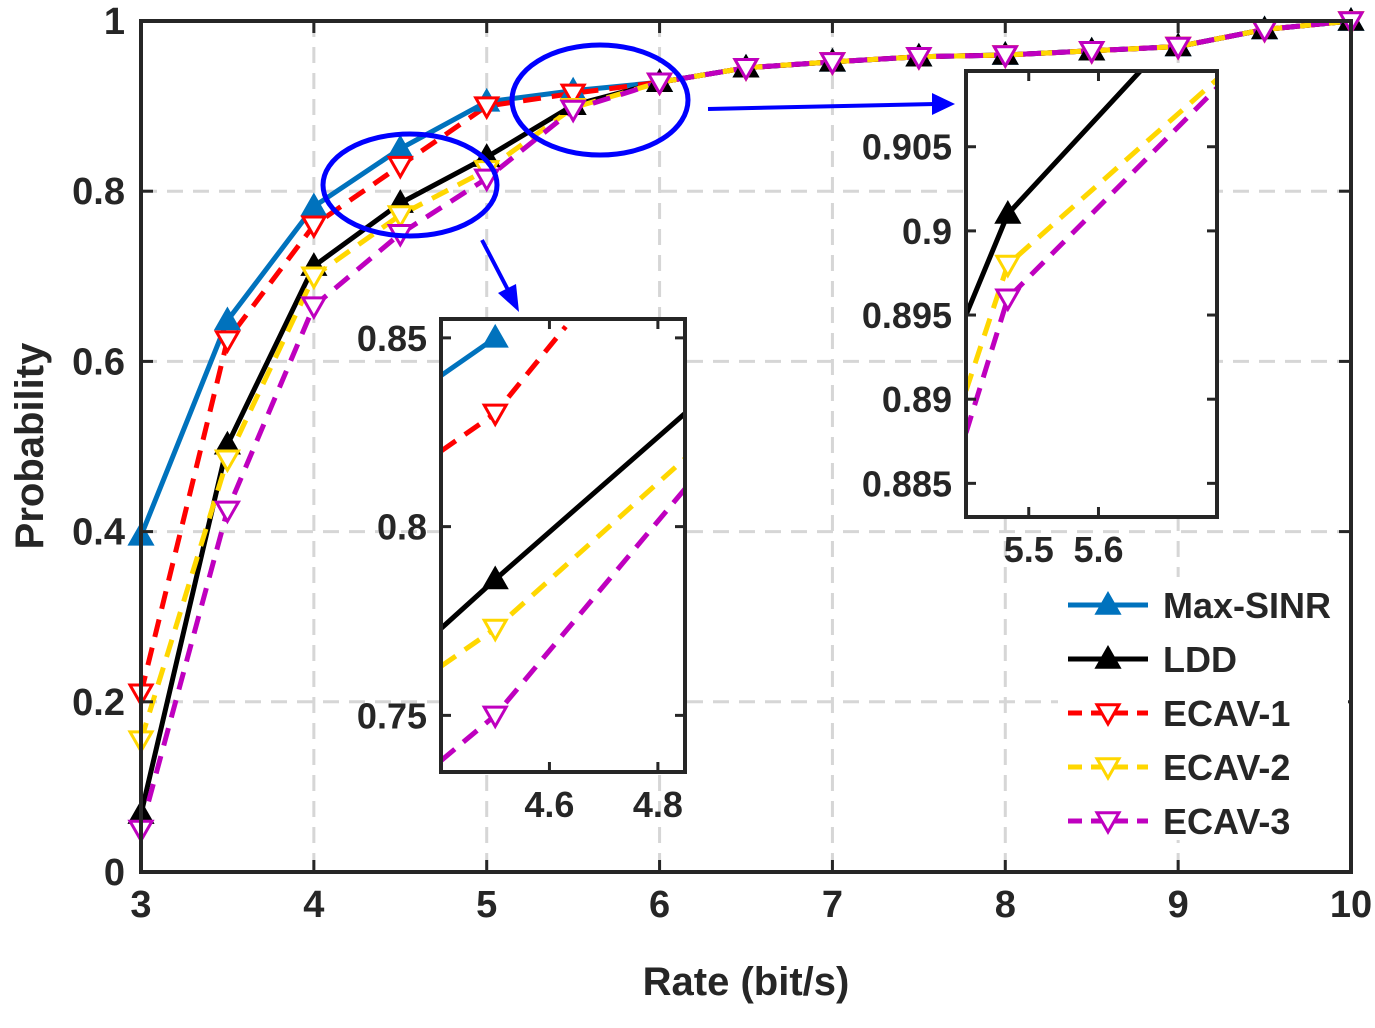 Image resolution: width=1375 pixels, height=1028 pixels. Describe the element at coordinates (486, 905) in the screenshot. I see `x-tick-label: 5` at that location.